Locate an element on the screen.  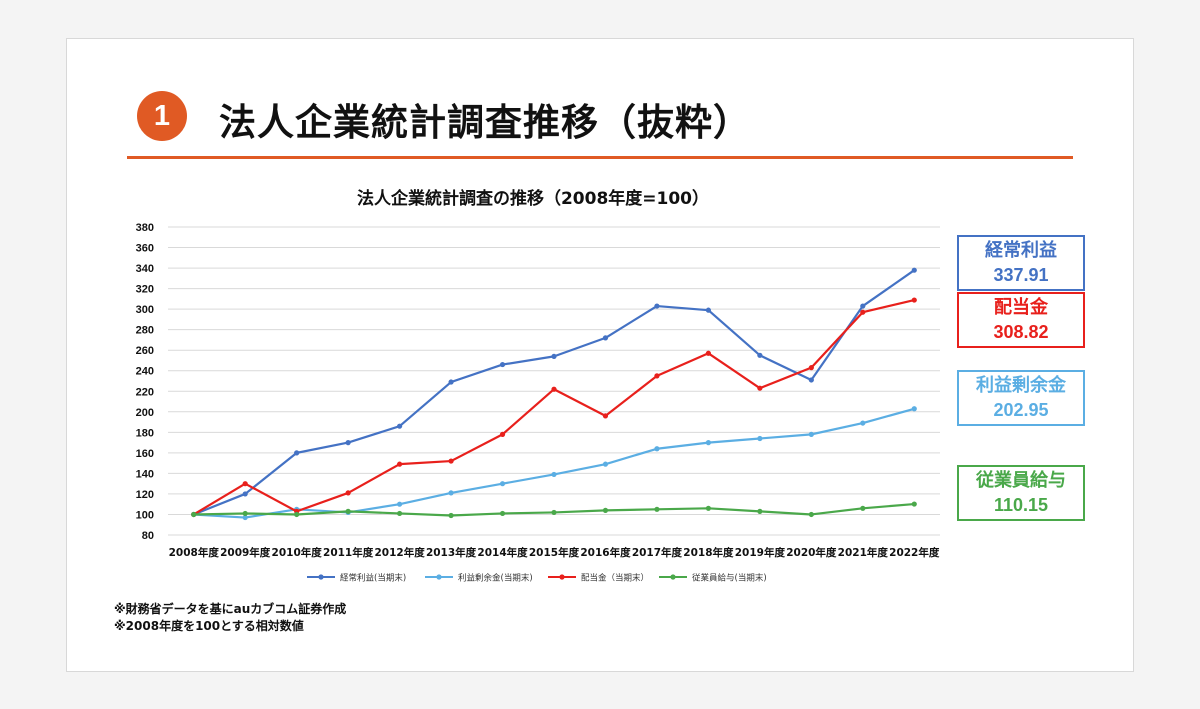
legend: 経常利益(当期末) 利益剰余金(当期末) 配当金（当期末） 従業員給与(当期末) is located at coordinates (537, 578).